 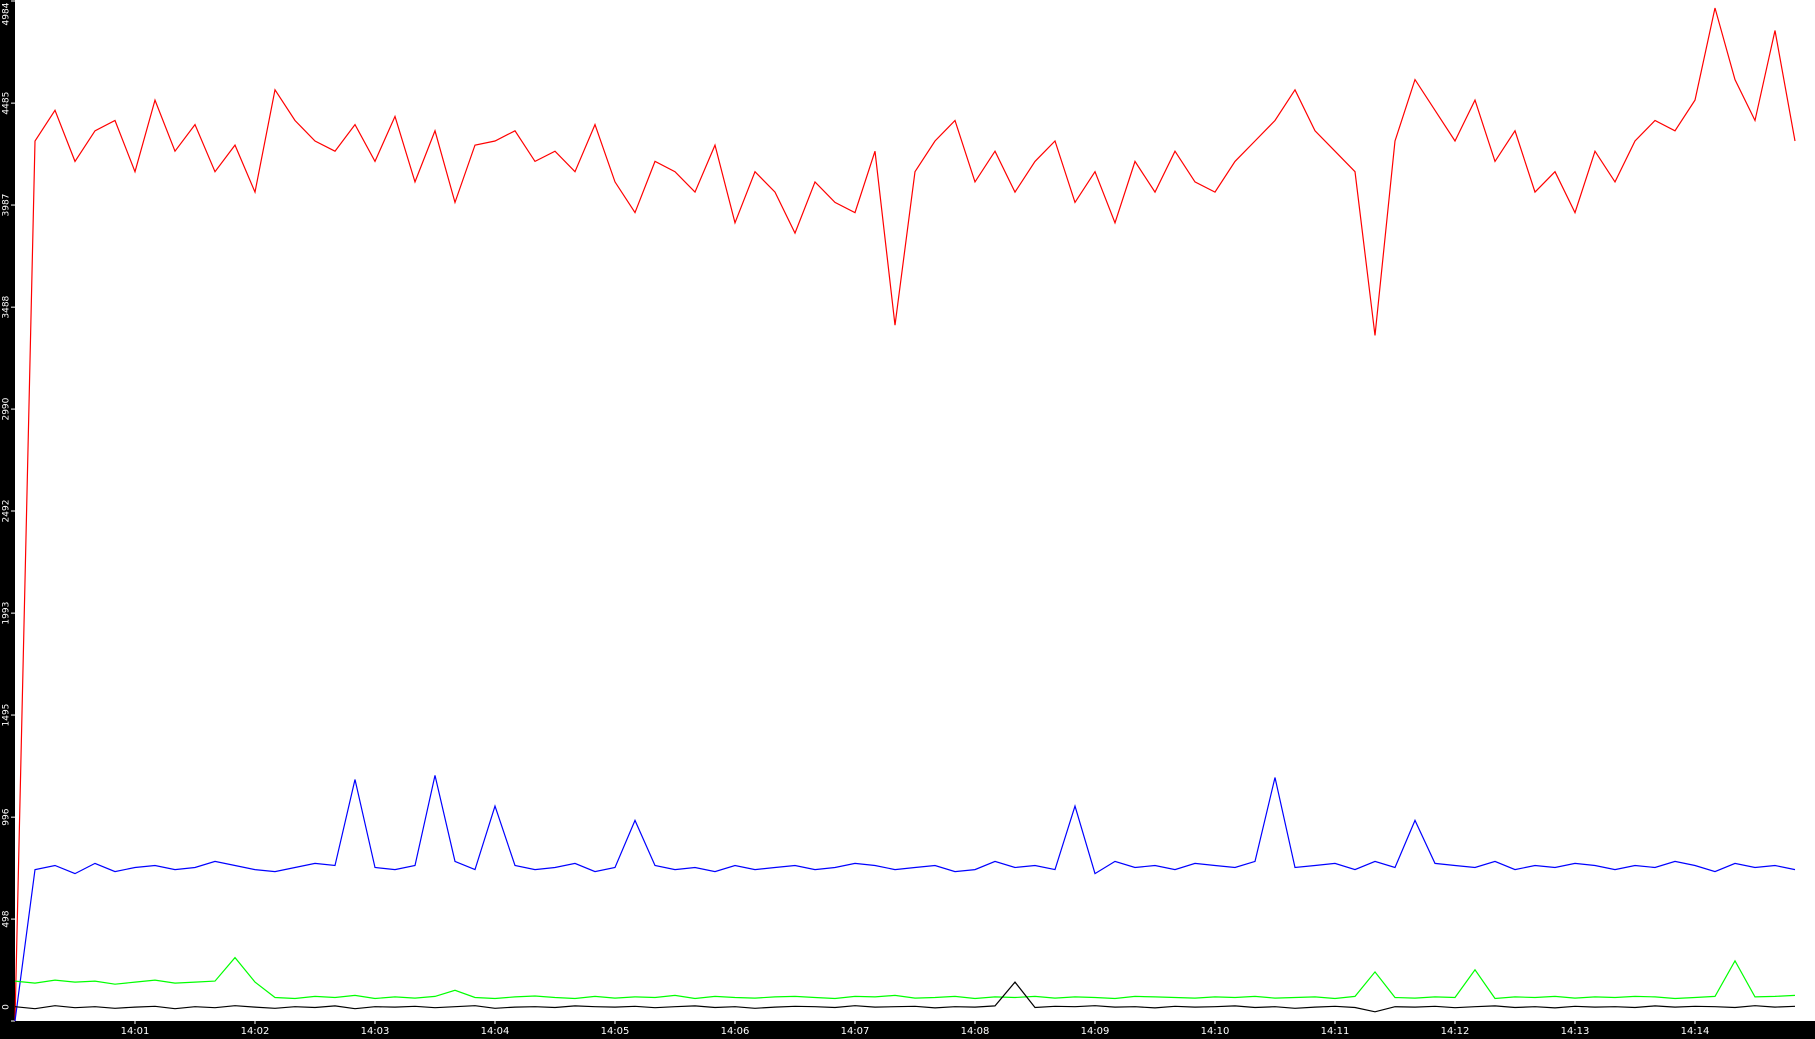 I want to click on y-tick-label: 4984, so click(x=7, y=13).